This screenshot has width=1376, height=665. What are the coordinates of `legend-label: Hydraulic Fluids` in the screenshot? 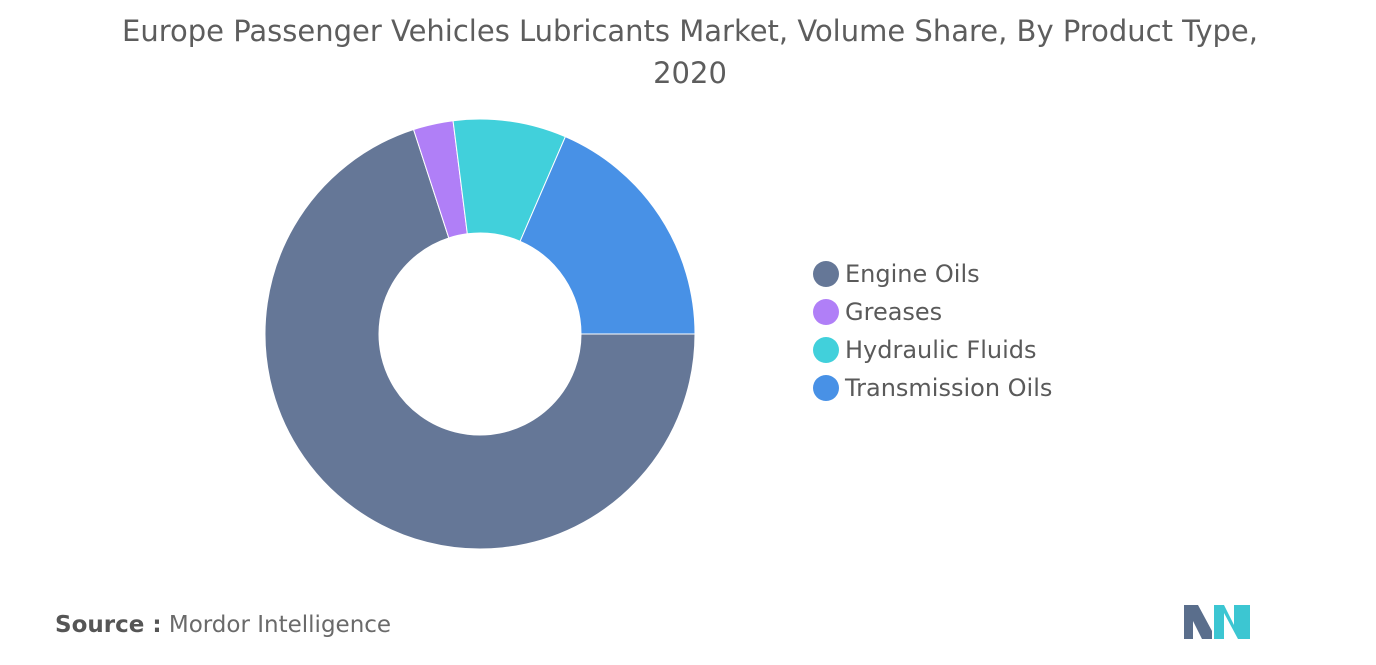 It's located at (941, 350).